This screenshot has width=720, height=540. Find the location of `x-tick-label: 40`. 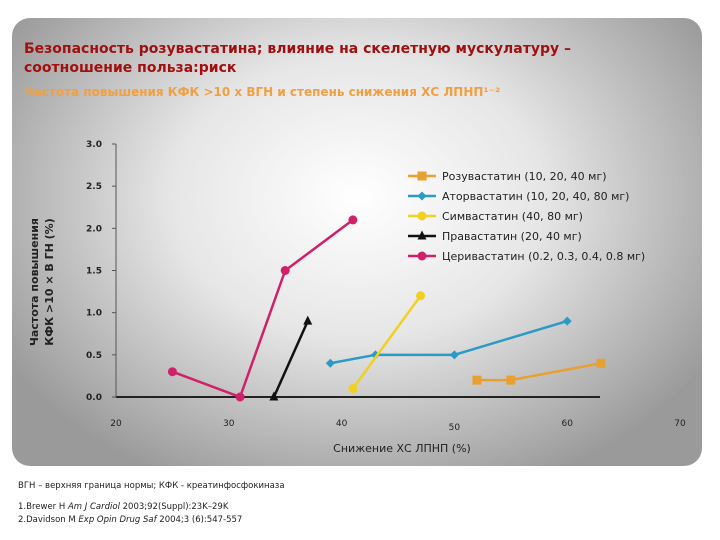

x-tick-label: 40 is located at coordinates (342, 424).